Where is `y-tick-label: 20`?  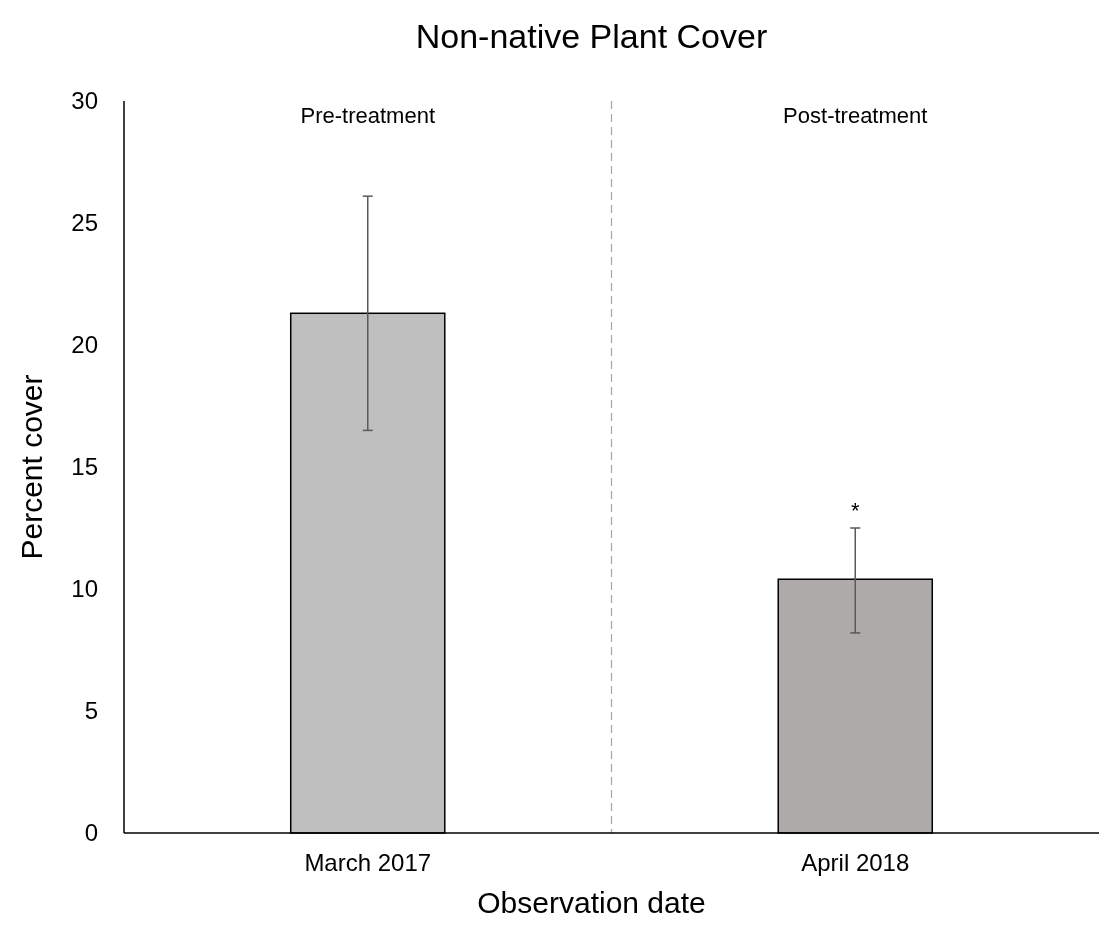 y-tick-label: 20 is located at coordinates (84, 345).